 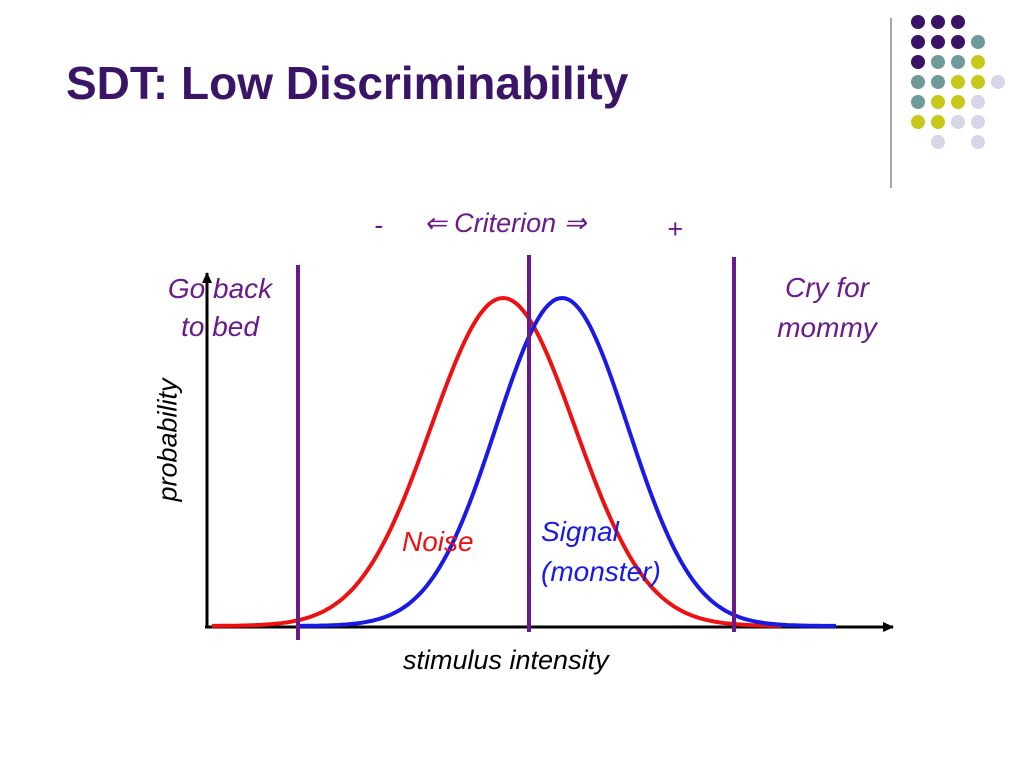 What do you see at coordinates (827, 308) in the screenshot?
I see `cry-for-mommy-label: Cry for mommy` at bounding box center [827, 308].